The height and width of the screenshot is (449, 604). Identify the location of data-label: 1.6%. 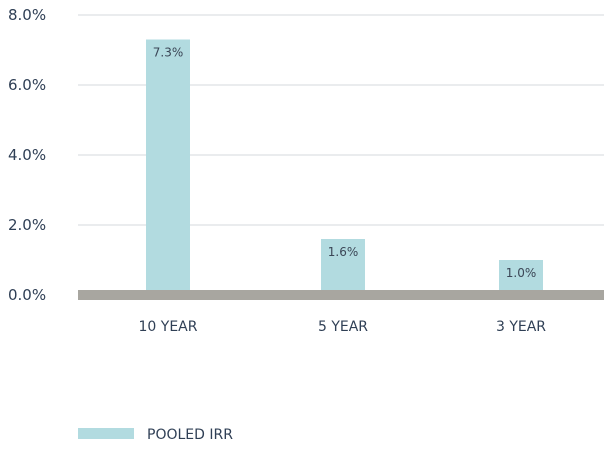
(343, 252).